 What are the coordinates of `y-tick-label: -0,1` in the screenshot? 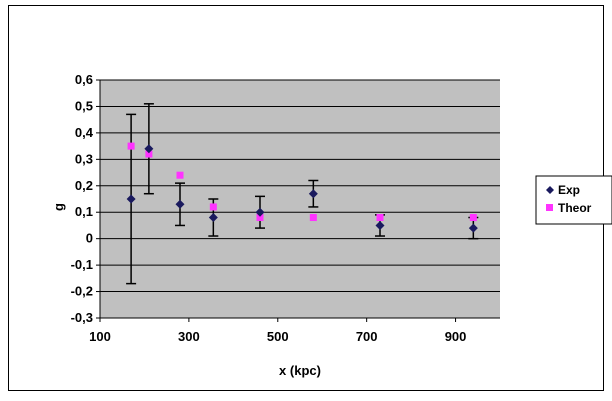 It's located at (82, 264).